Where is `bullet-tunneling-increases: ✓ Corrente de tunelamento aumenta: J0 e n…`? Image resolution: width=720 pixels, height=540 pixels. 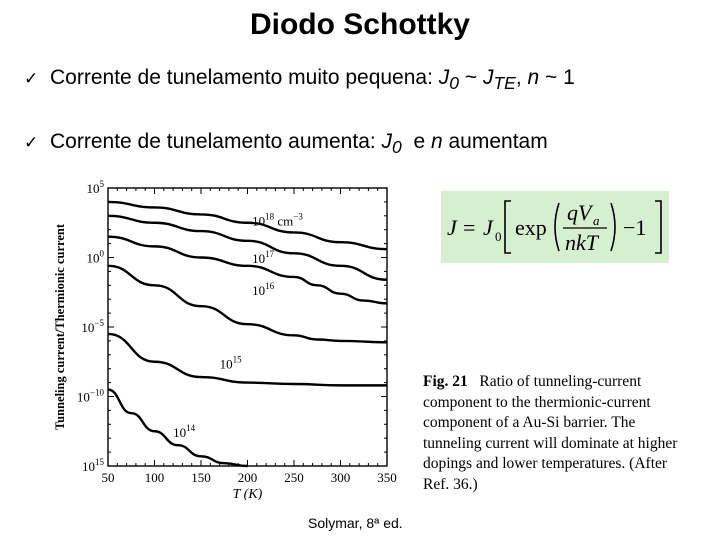 bullet-tunneling-increases: ✓ Corrente de tunelamento aumenta: J0 e n… is located at coordinates (286, 144).